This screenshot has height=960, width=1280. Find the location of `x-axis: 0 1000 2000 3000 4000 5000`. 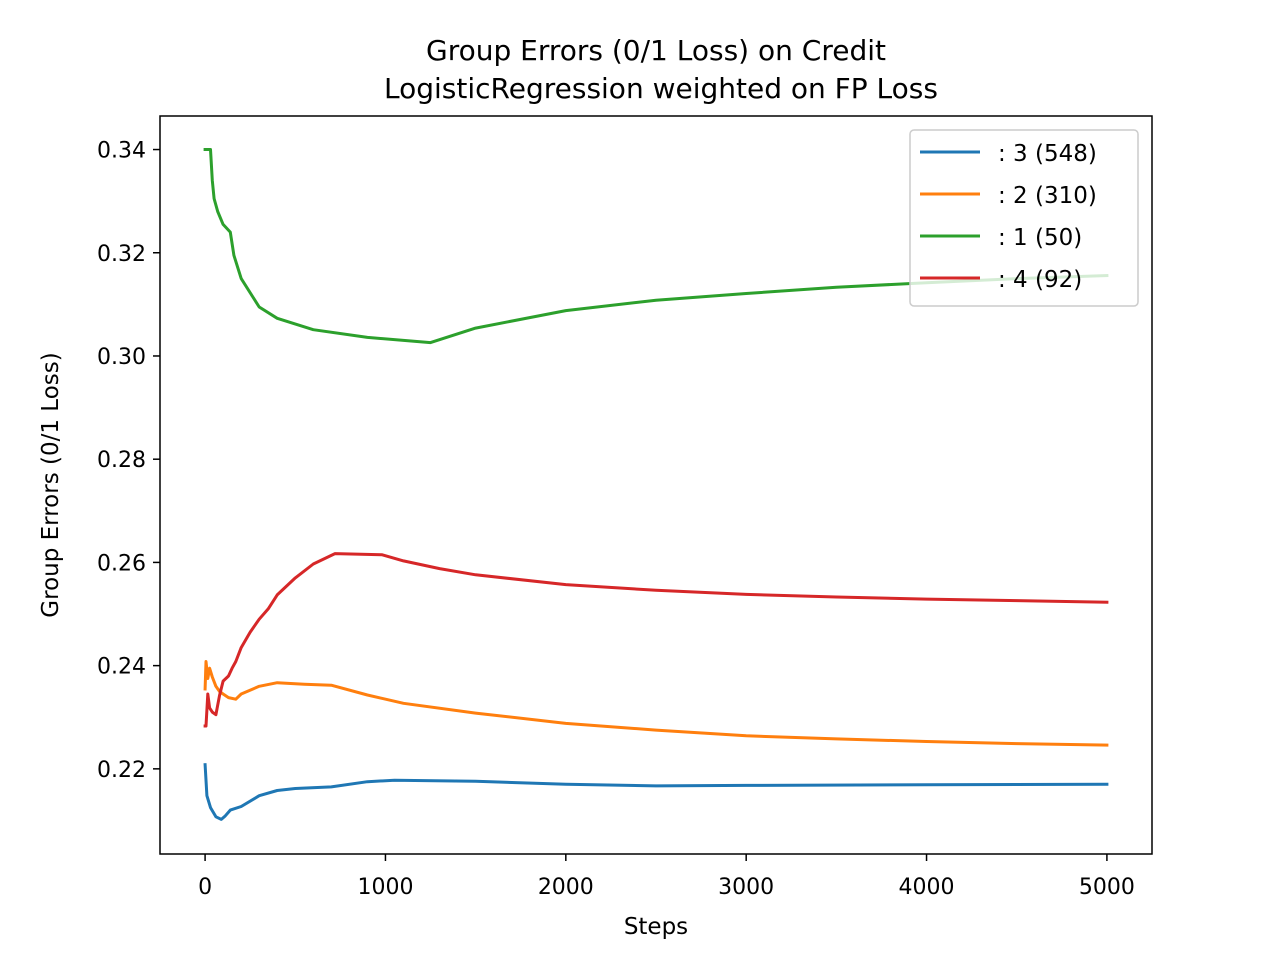

x-axis: 0 1000 2000 3000 4000 5000 is located at coordinates (666, 877).